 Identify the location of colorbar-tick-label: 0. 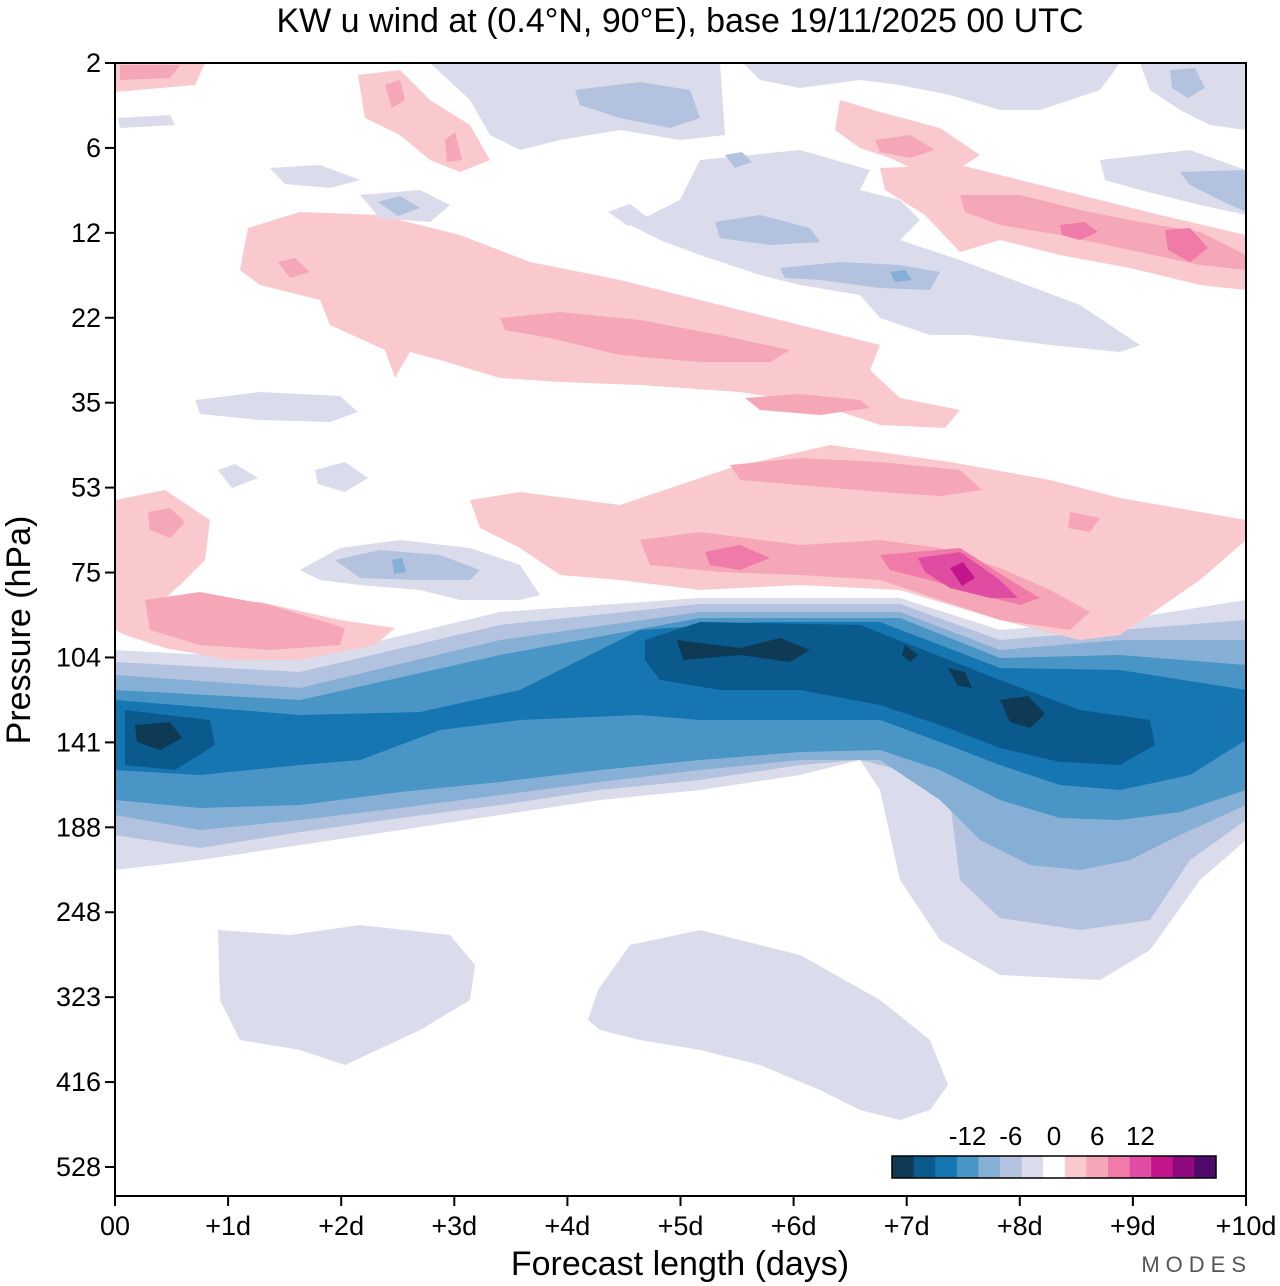
(1054, 1136).